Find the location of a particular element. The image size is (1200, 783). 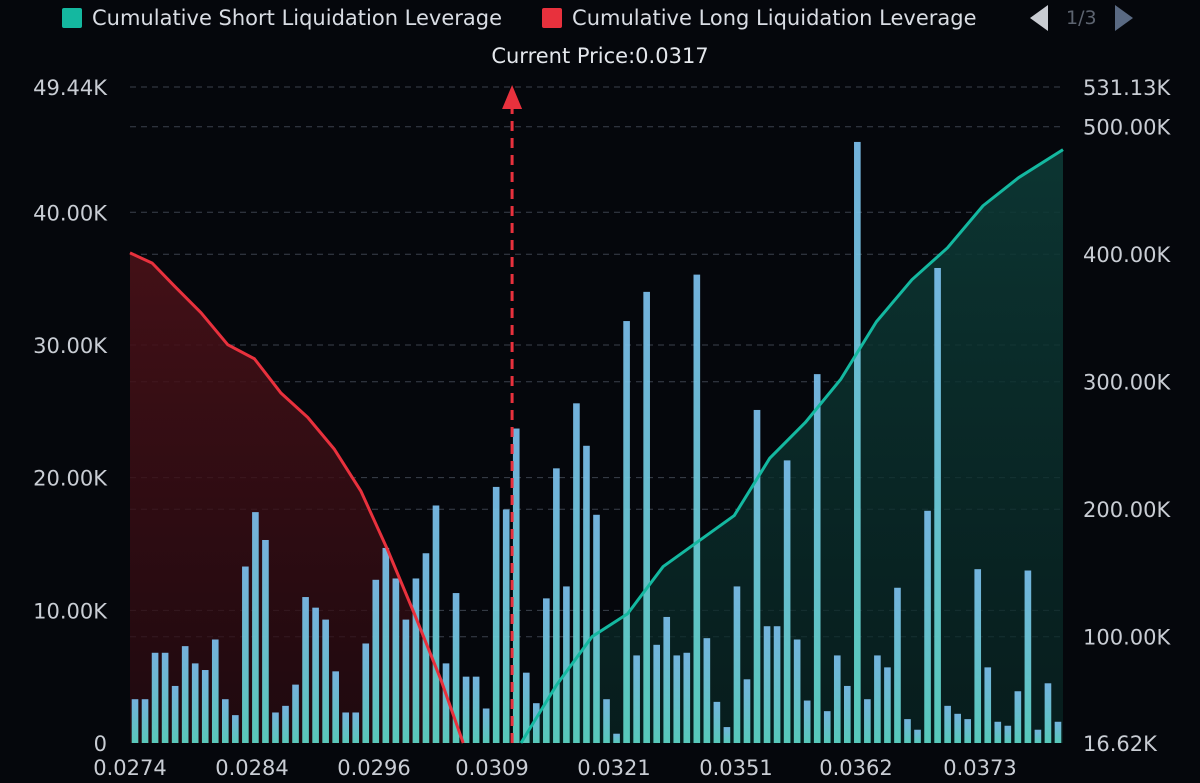

current-price-label: Current Price:0.0317 is located at coordinates (600, 56).